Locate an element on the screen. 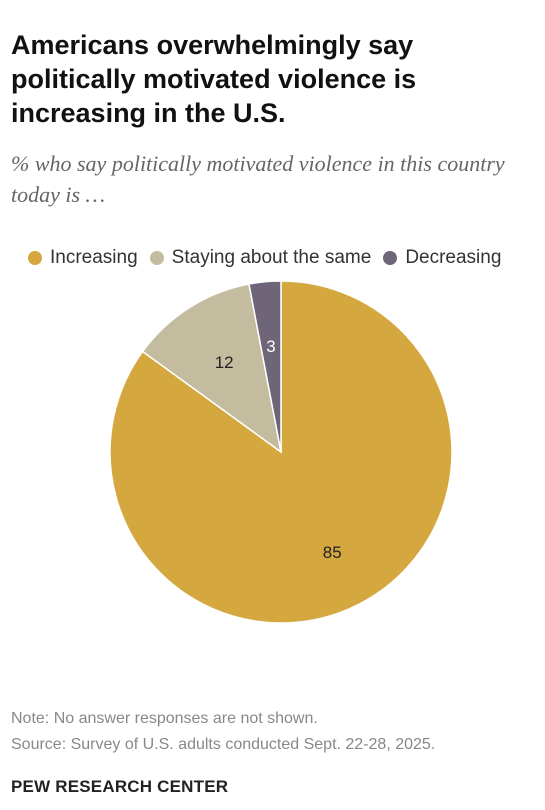 The height and width of the screenshot is (810, 545). data-label-same: 12 is located at coordinates (224, 362).